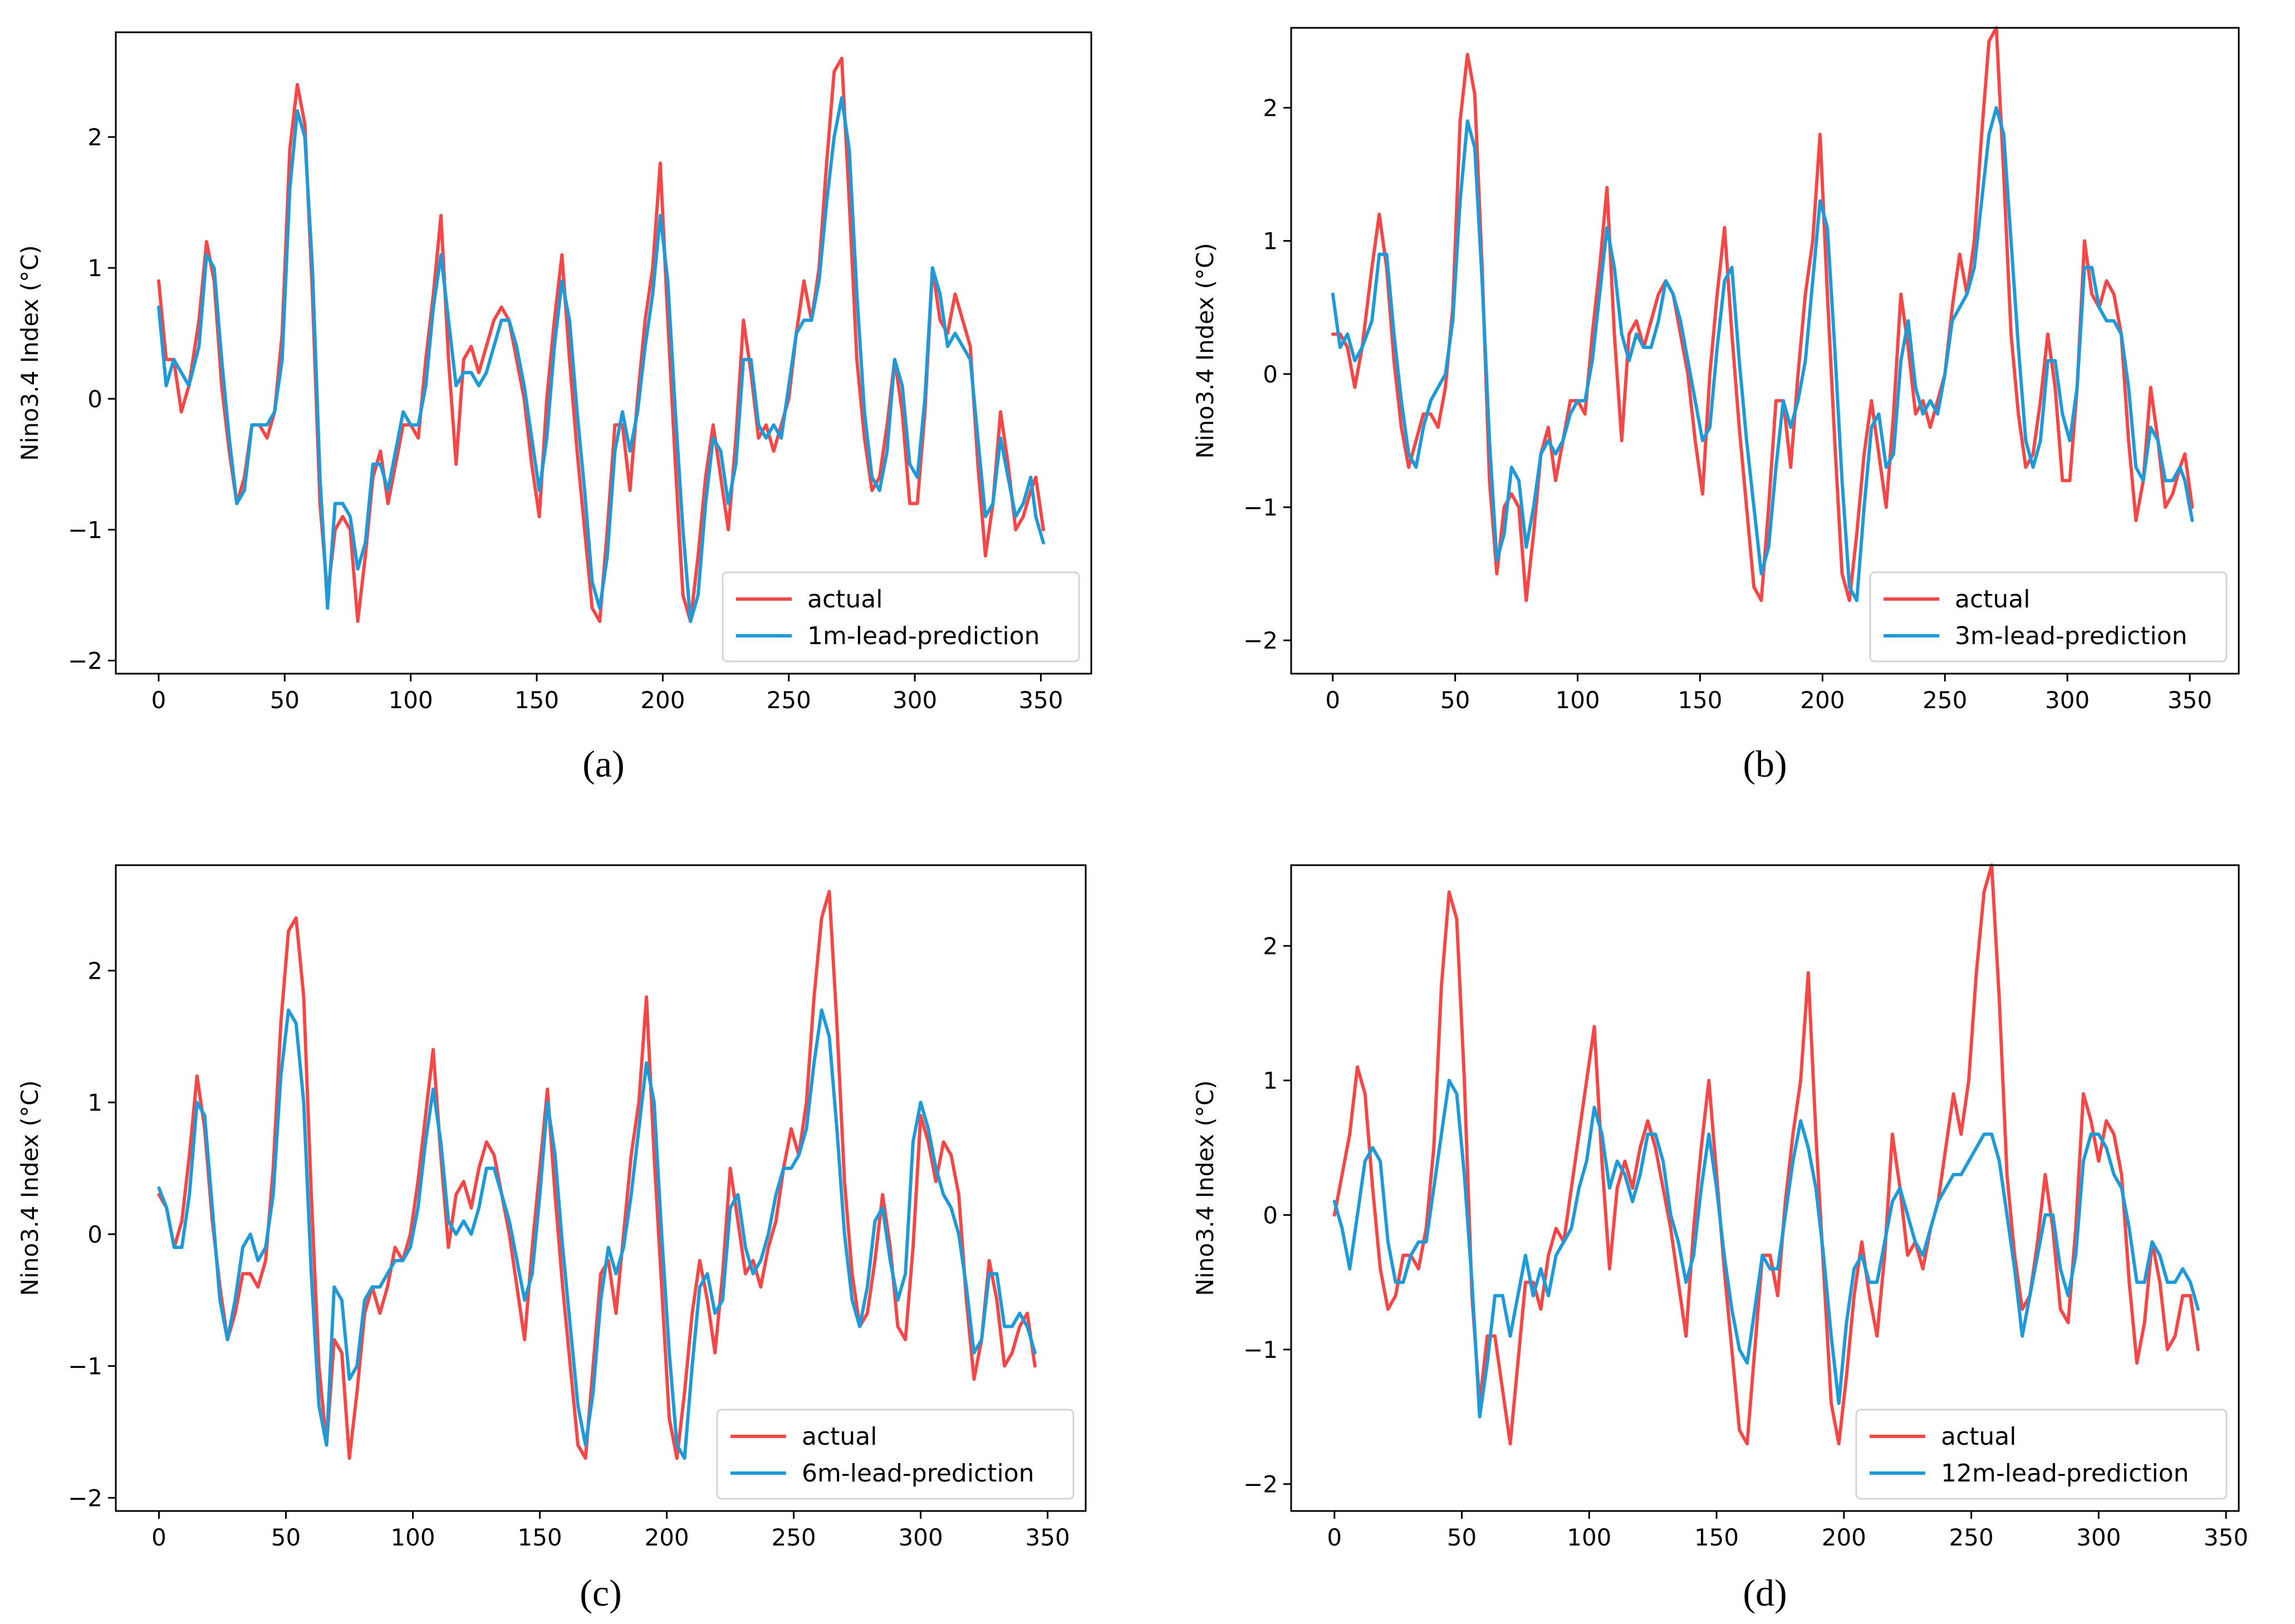 The width and height of the screenshot is (2295, 1624). What do you see at coordinates (601, 359) in the screenshot?
I see `prediction-line-a` at bounding box center [601, 359].